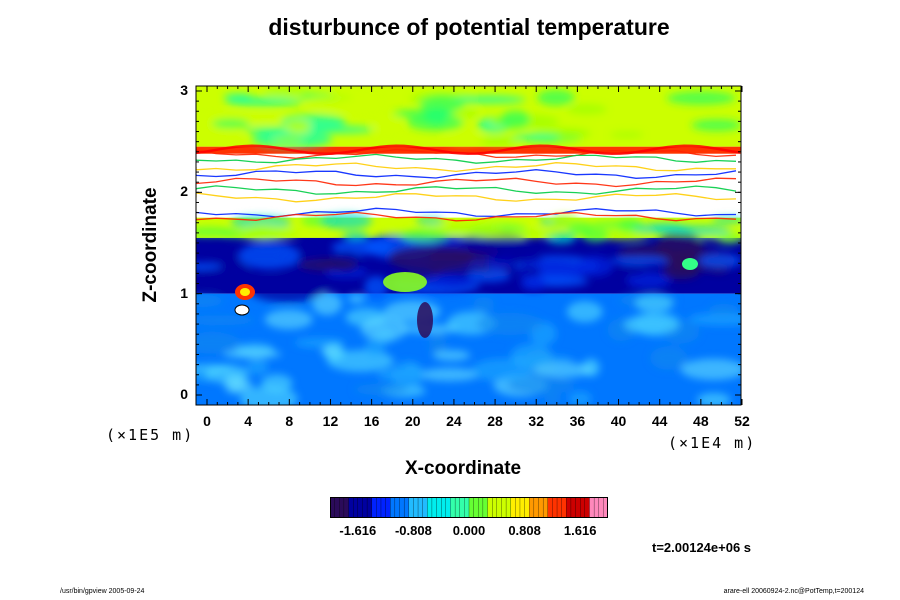 This screenshot has height=600, width=900. I want to click on x-tick-label: 16, so click(371, 421).